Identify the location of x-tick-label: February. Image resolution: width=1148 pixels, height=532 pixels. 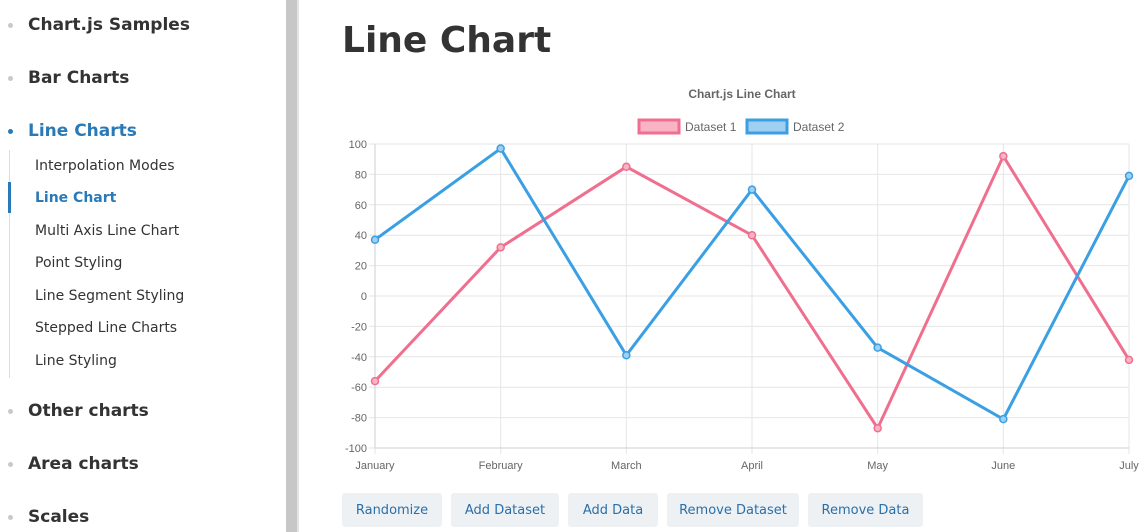
(501, 466).